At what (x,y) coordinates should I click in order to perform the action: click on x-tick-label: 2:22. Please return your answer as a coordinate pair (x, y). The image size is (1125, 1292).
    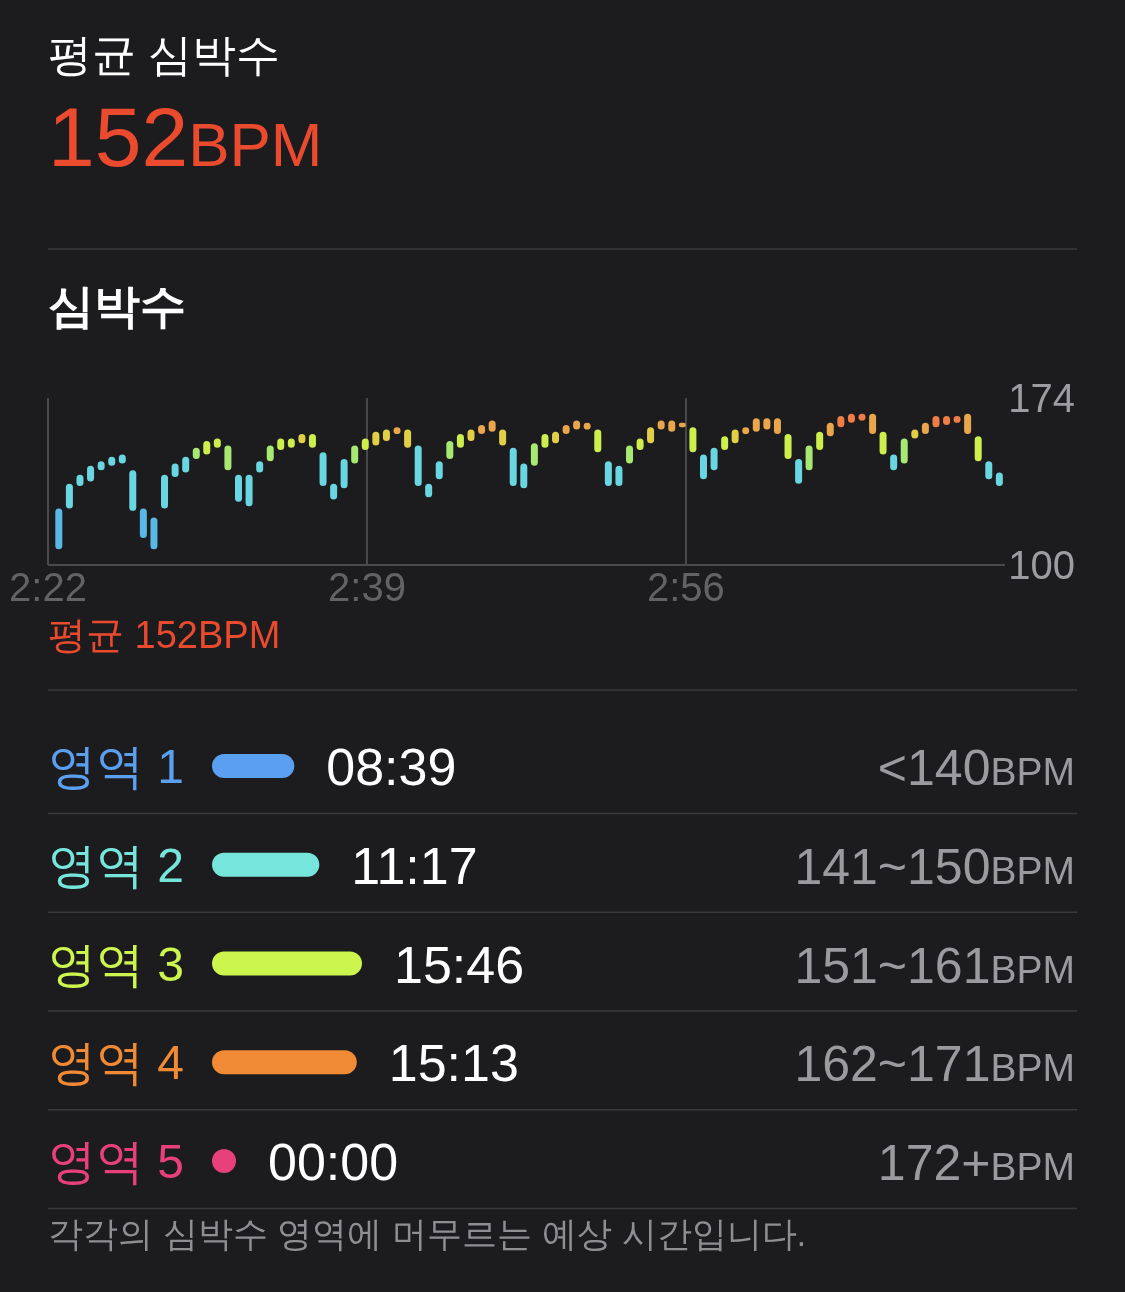
    Looking at the image, I should click on (48, 587).